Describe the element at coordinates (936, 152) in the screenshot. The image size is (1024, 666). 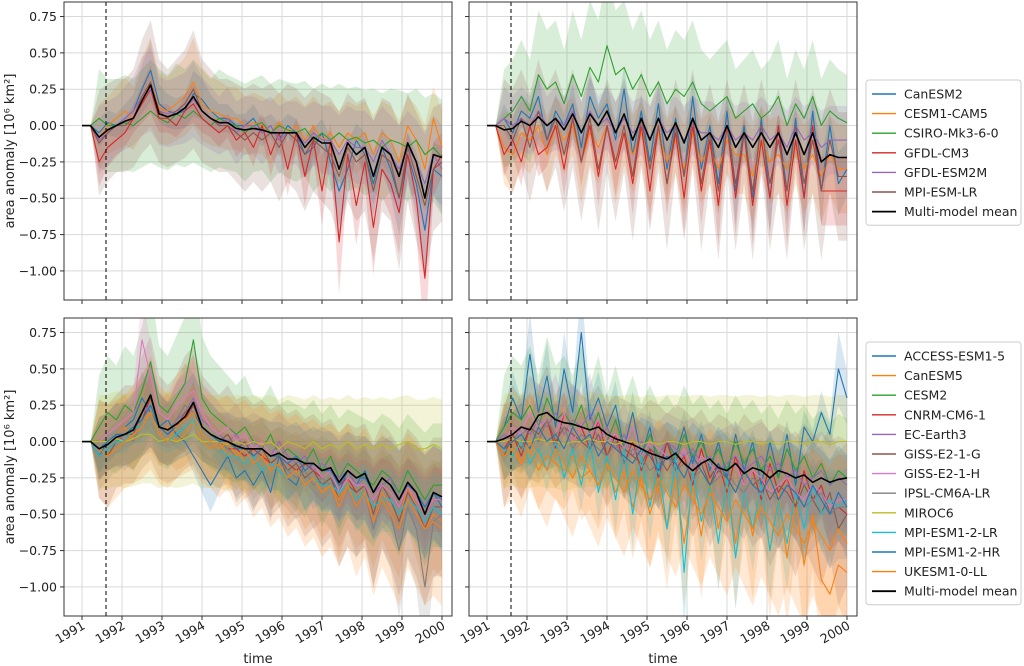
I see `legend-label-gfdl-cm3: GFDL-CM3` at that location.